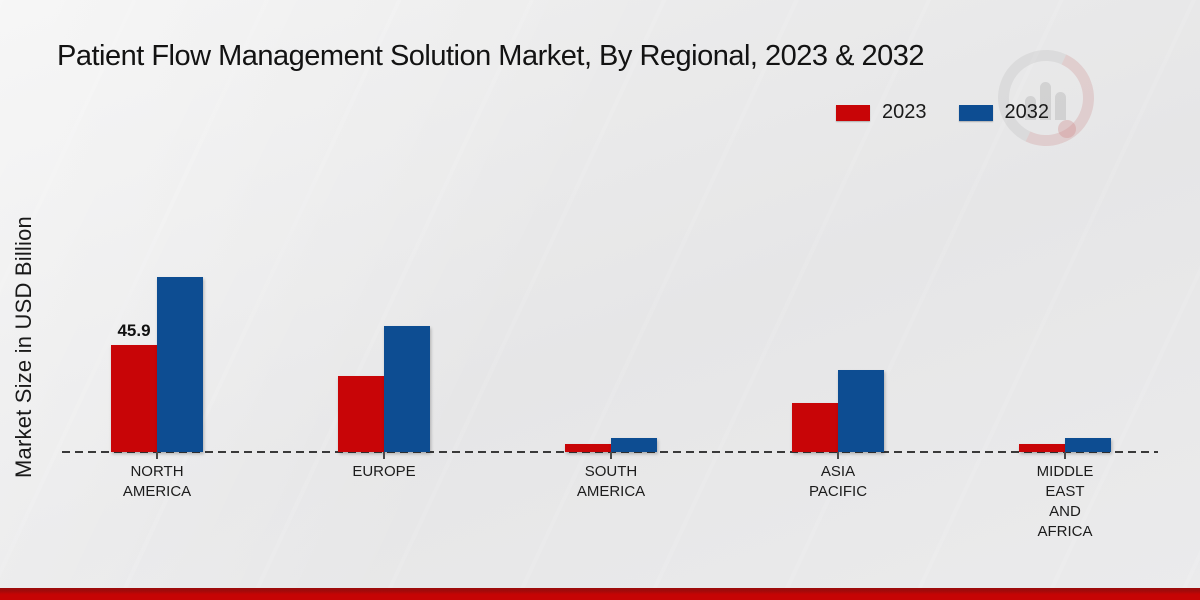  What do you see at coordinates (1088, 445) in the screenshot?
I see `bar-2032-middle-east-and-africa` at bounding box center [1088, 445].